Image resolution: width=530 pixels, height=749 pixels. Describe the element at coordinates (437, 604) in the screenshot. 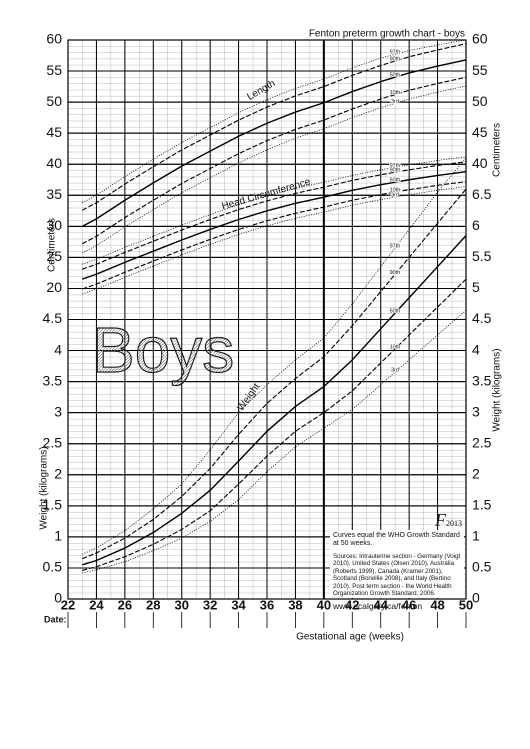

I see `x-tick-label: 48` at that location.